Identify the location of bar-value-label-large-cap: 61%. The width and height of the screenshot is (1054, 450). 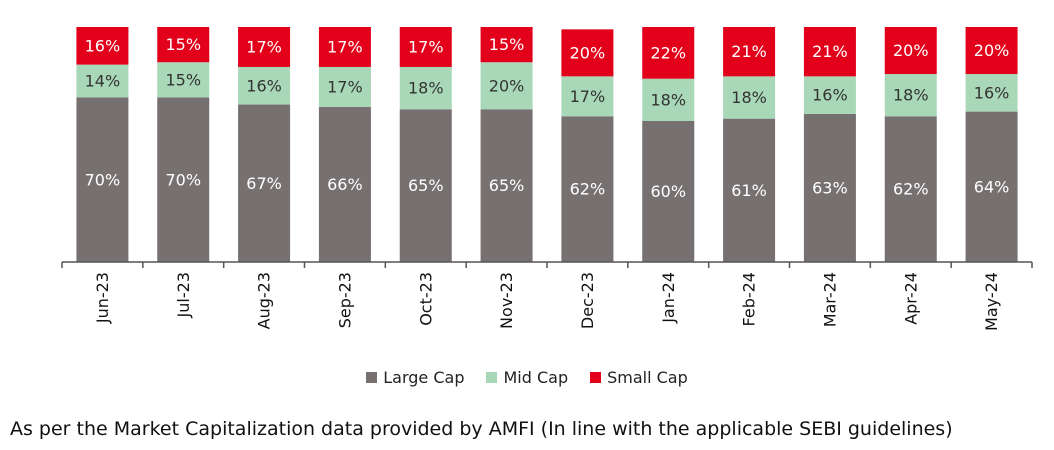
(749, 190).